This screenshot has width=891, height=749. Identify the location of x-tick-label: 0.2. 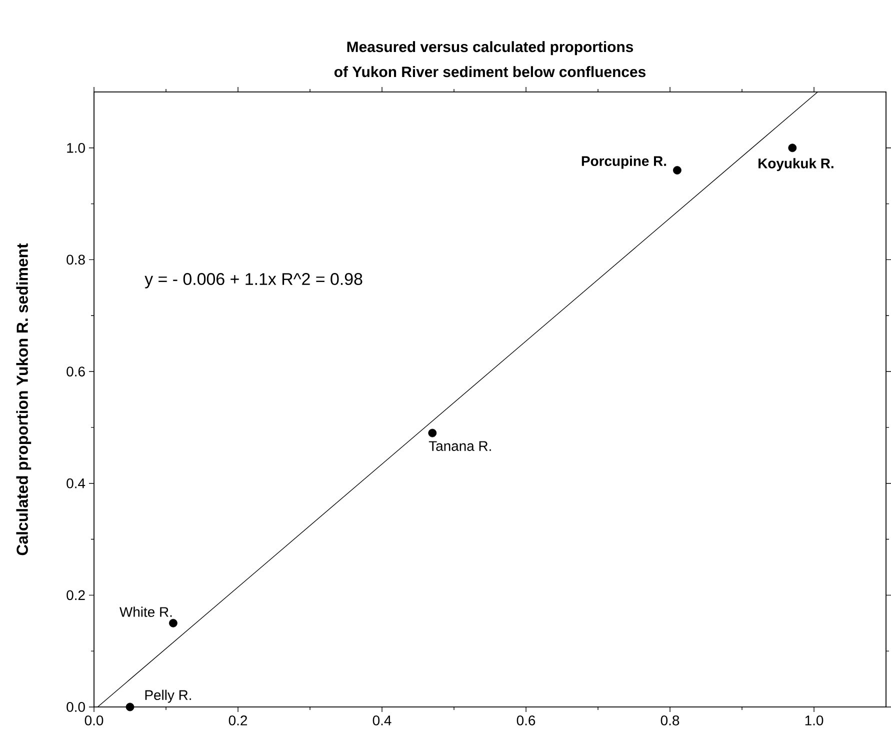
(238, 720).